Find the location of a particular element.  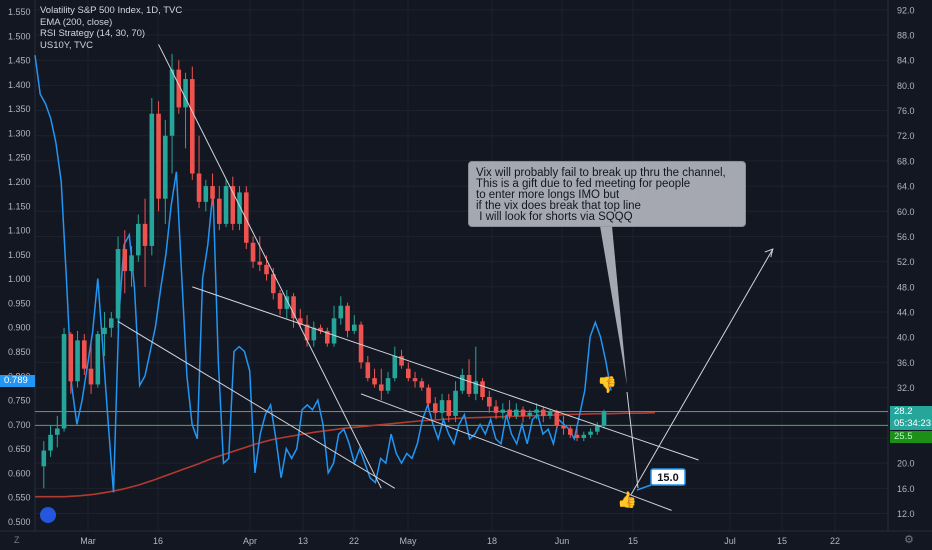

left-axis-tick: 0.500 is located at coordinates (19, 522).